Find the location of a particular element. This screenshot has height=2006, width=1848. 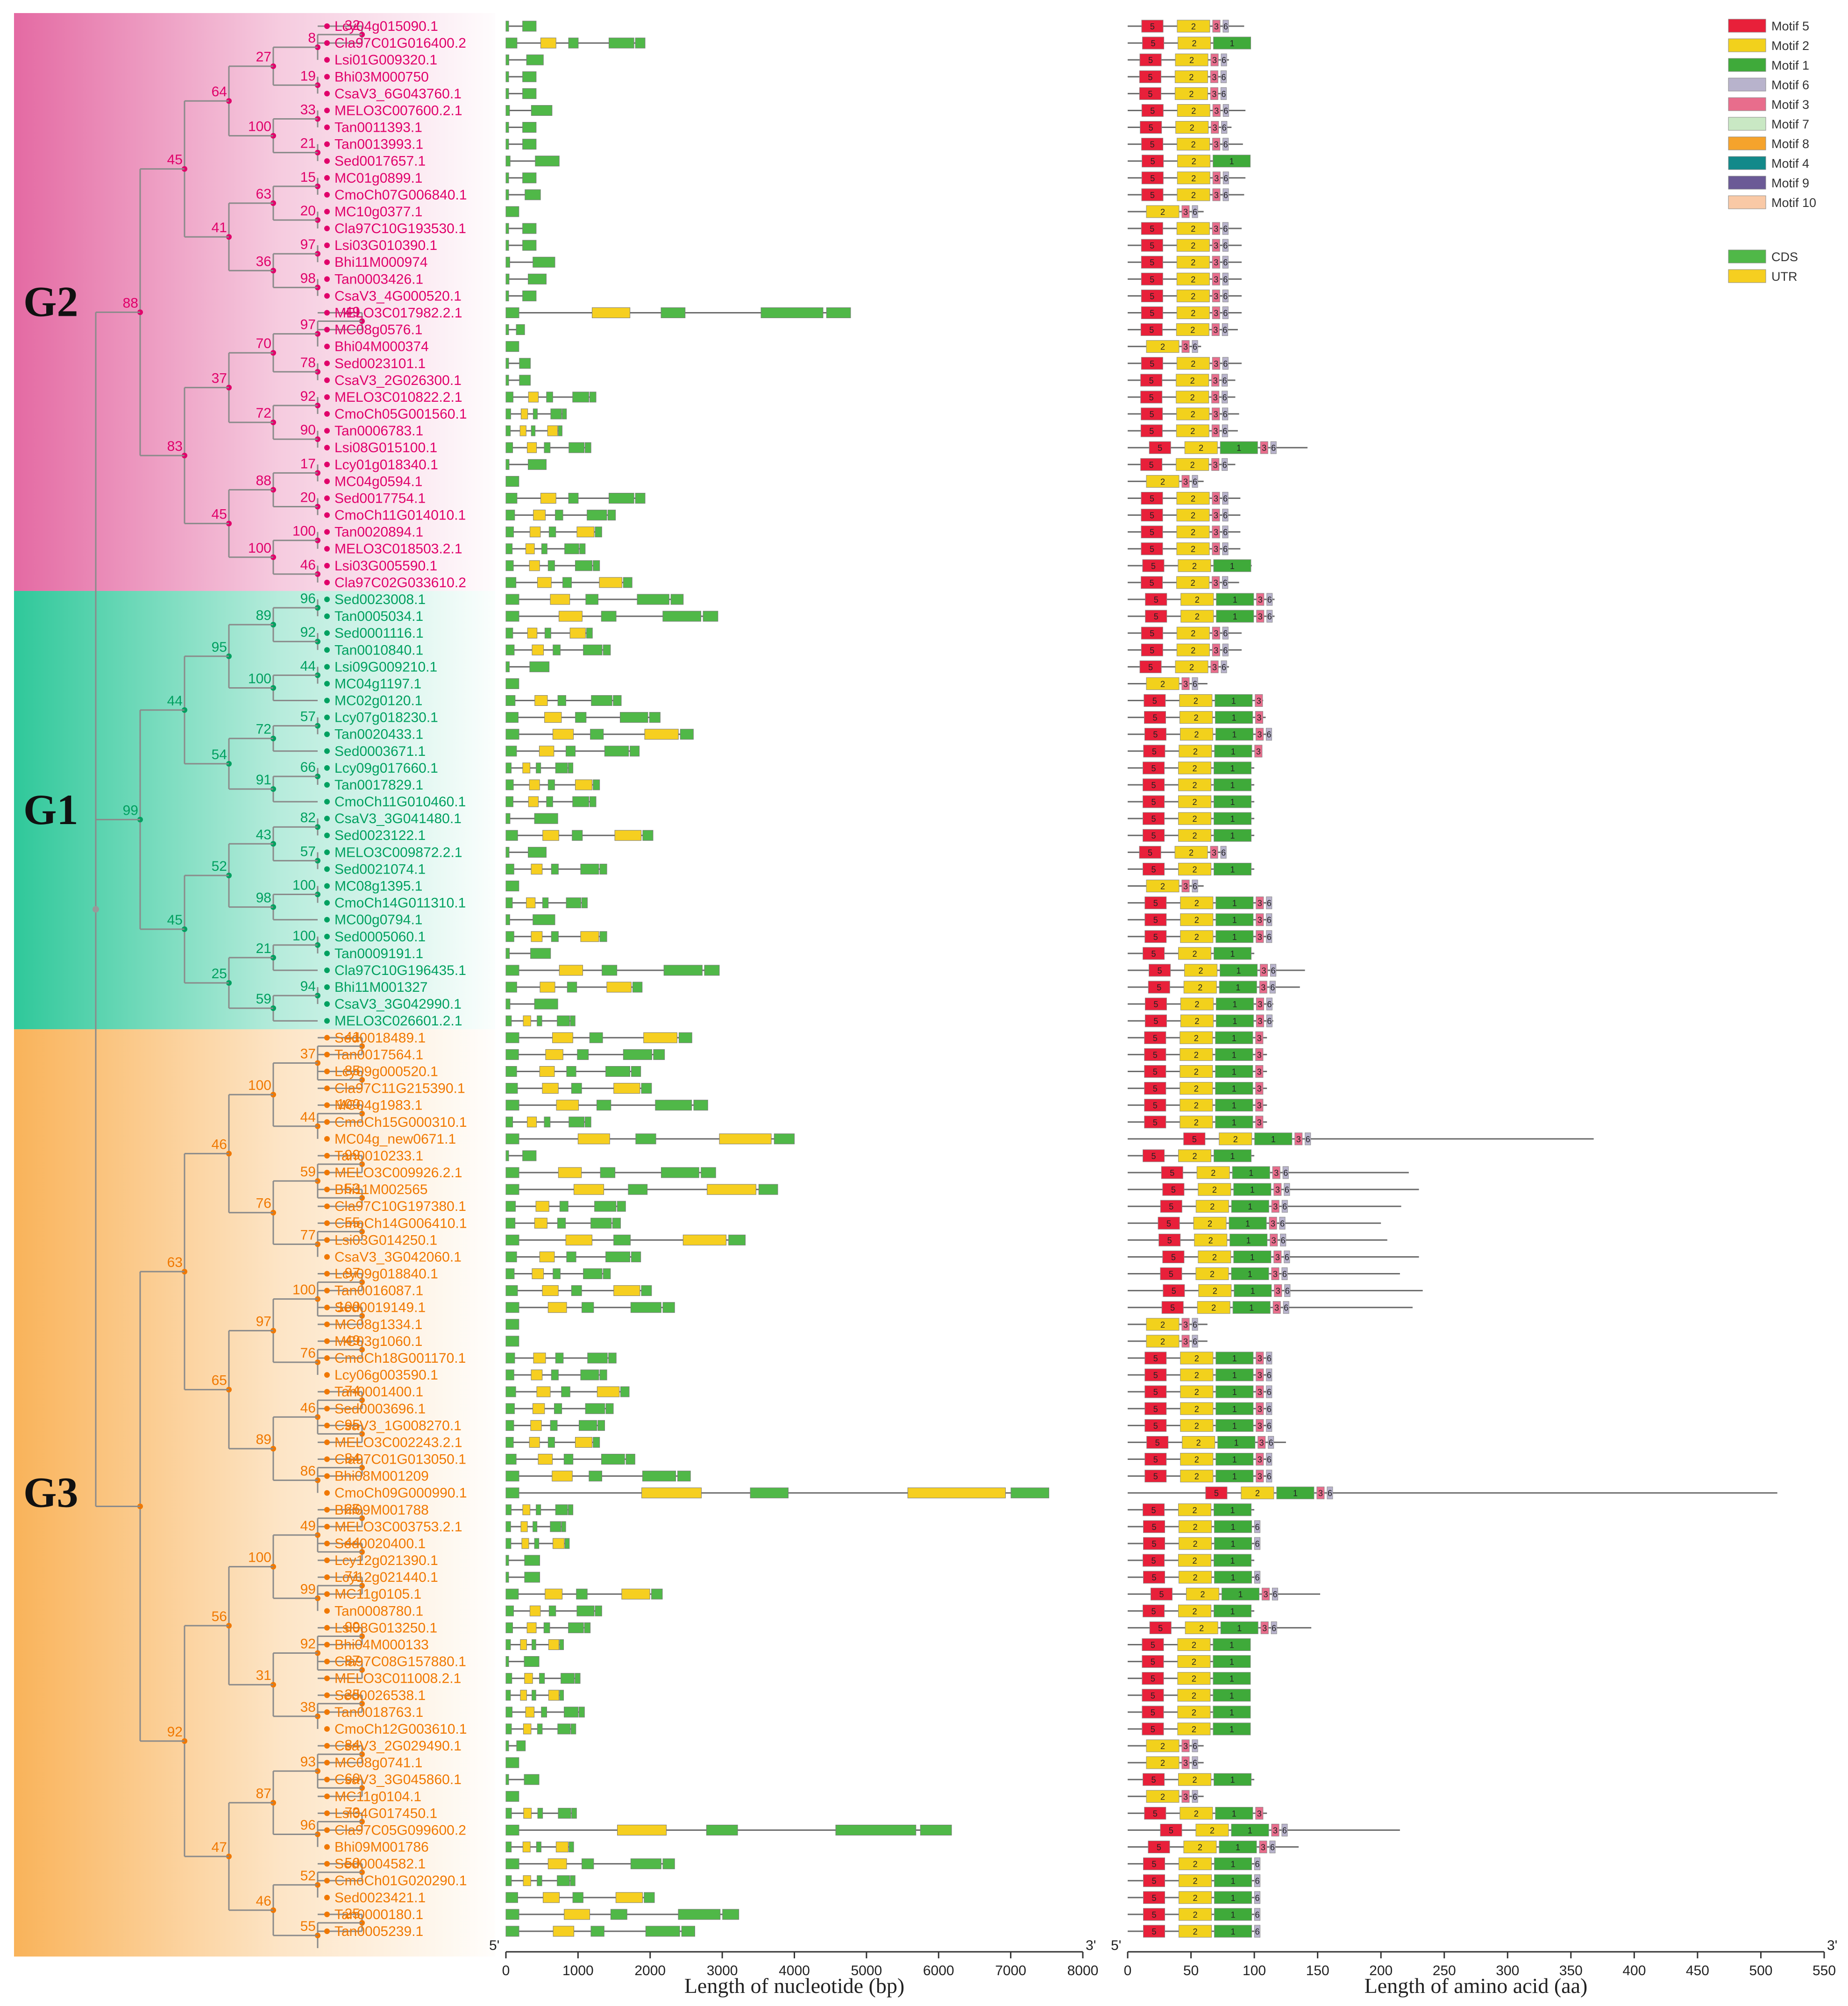

gene-name: CsaV3_3G045860.1 is located at coordinates (398, 1779).